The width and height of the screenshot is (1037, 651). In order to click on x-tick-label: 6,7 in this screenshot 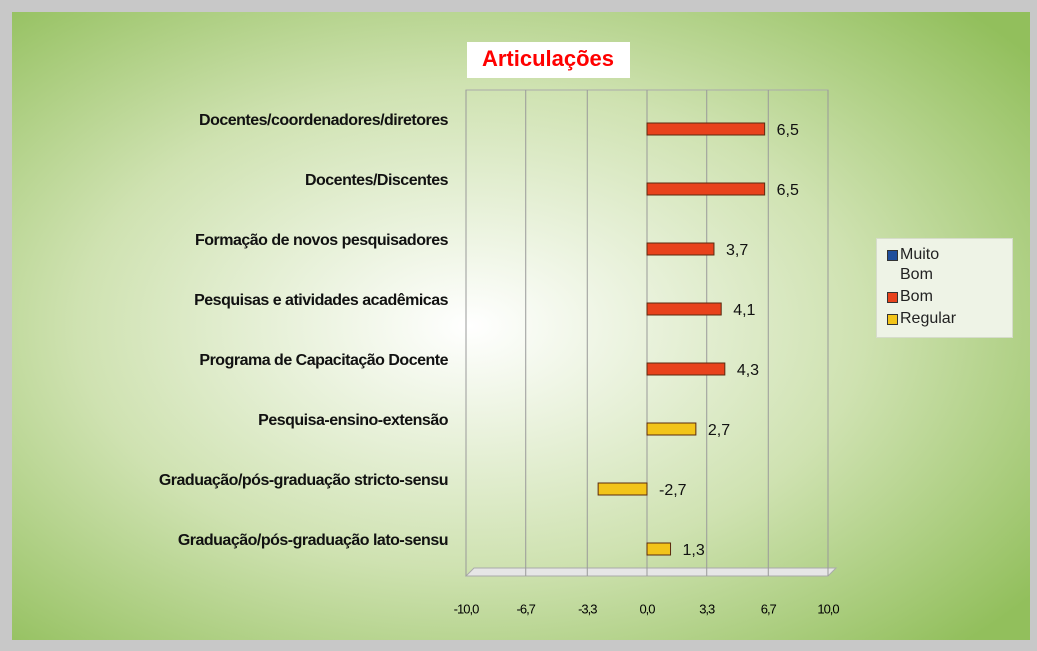, I will do `click(769, 608)`.